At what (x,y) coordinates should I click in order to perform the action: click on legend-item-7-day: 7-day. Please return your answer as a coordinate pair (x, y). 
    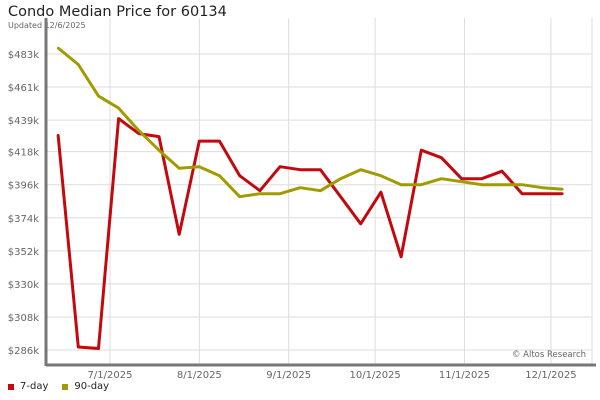
    Looking at the image, I should click on (28, 386).